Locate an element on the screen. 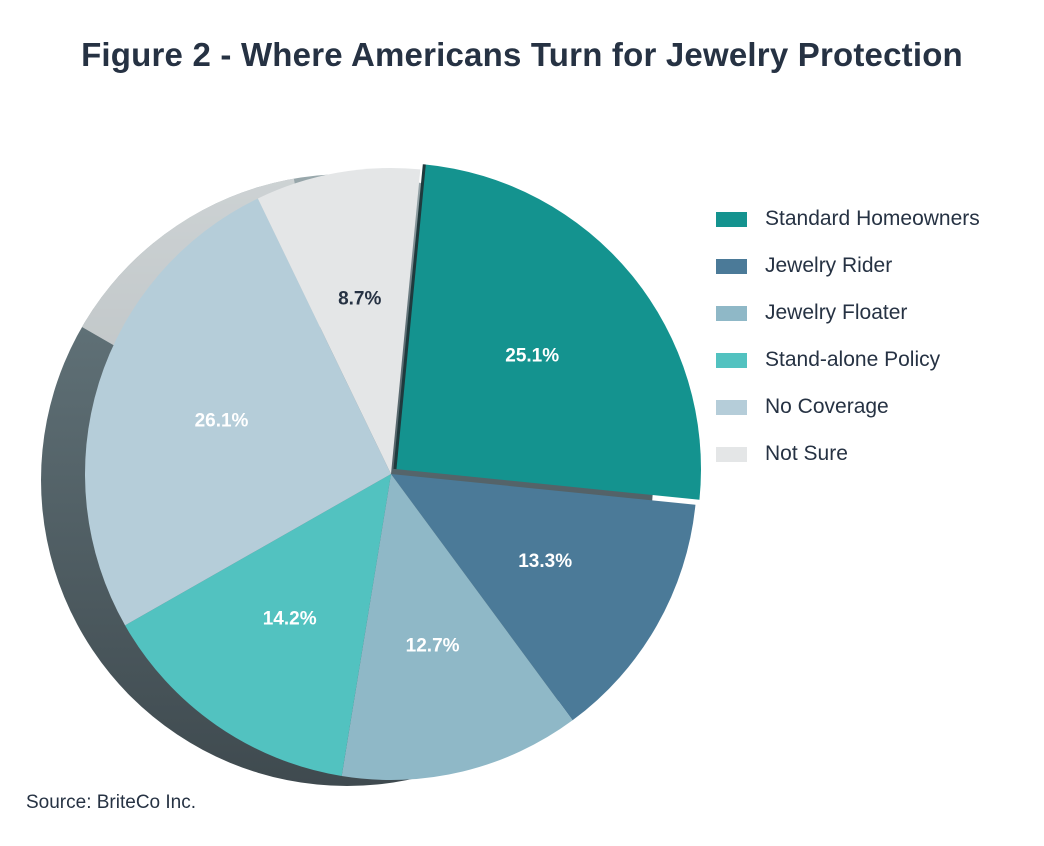  legend-label: Stand-alone Policy is located at coordinates (853, 359).